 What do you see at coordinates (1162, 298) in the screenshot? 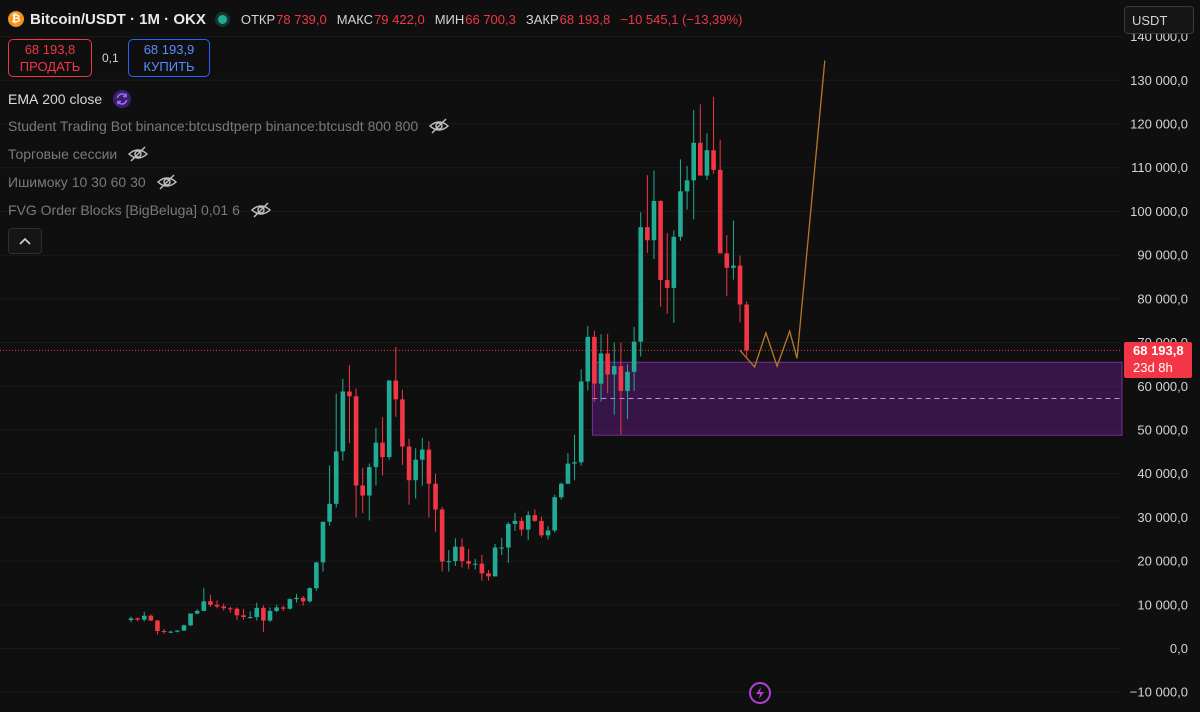
I see `axis-tick-label: 80 000,0` at bounding box center [1162, 298].